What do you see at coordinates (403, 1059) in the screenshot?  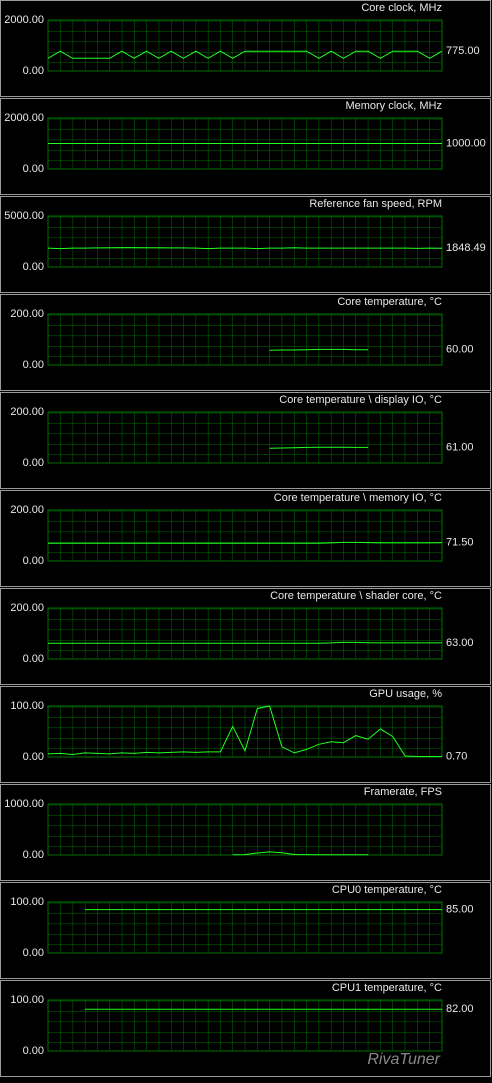 I see `watermark: RivaTuner` at bounding box center [403, 1059].